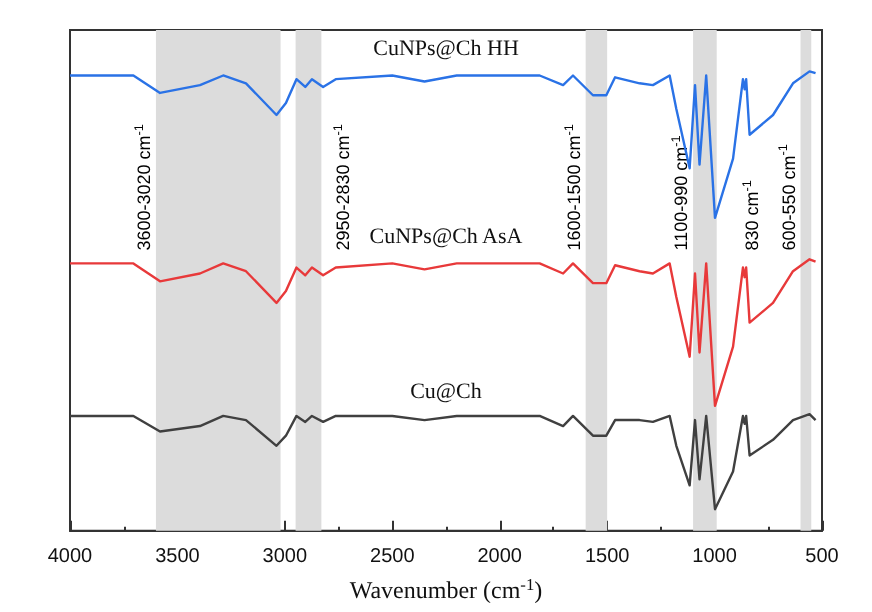  I want to click on series-label: Cu@Ch, so click(446, 392).